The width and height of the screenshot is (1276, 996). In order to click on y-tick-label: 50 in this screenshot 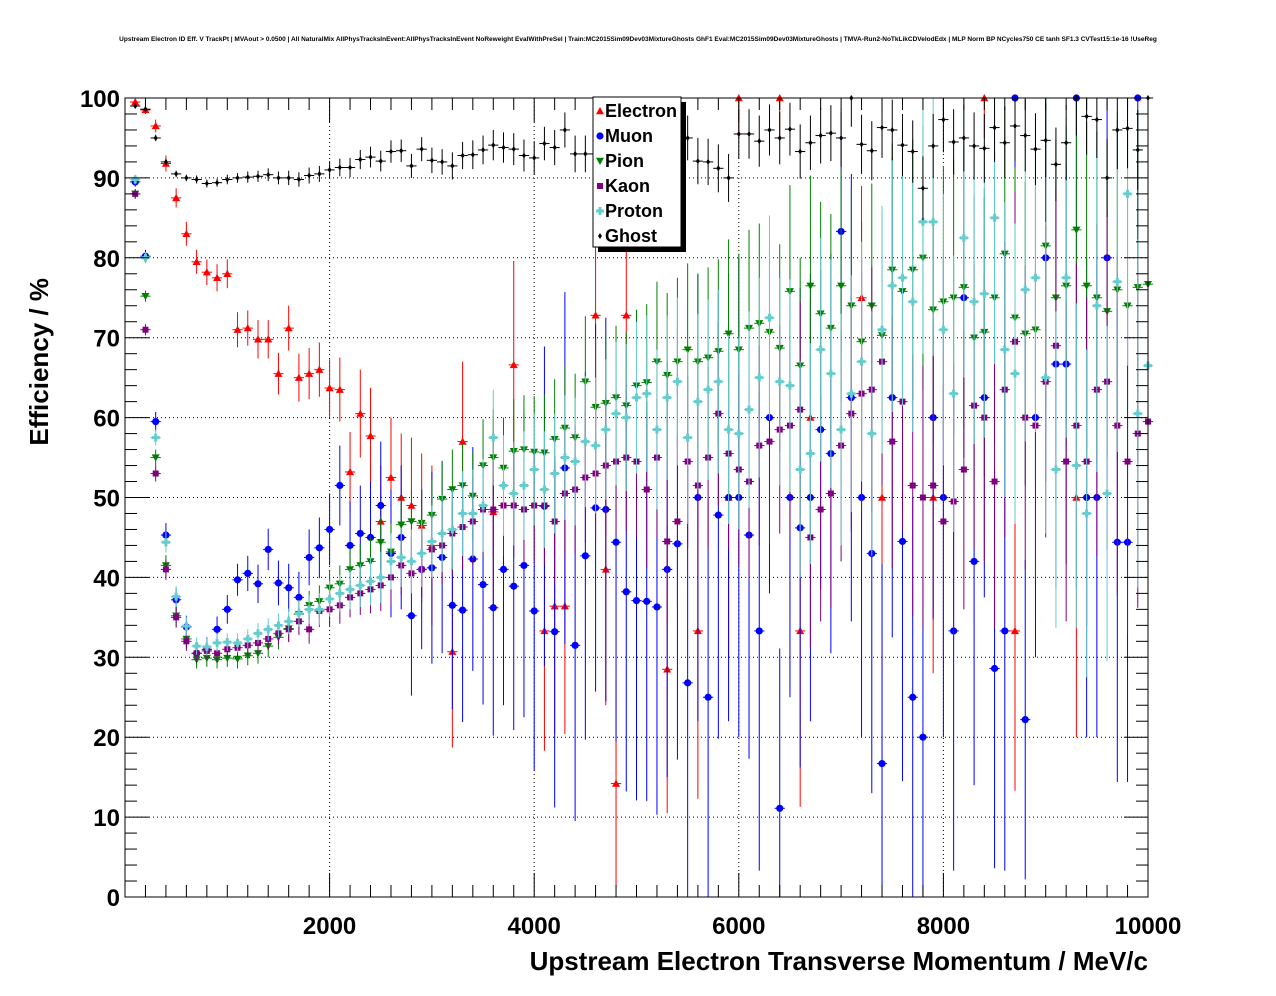, I will do `click(106, 499)`.